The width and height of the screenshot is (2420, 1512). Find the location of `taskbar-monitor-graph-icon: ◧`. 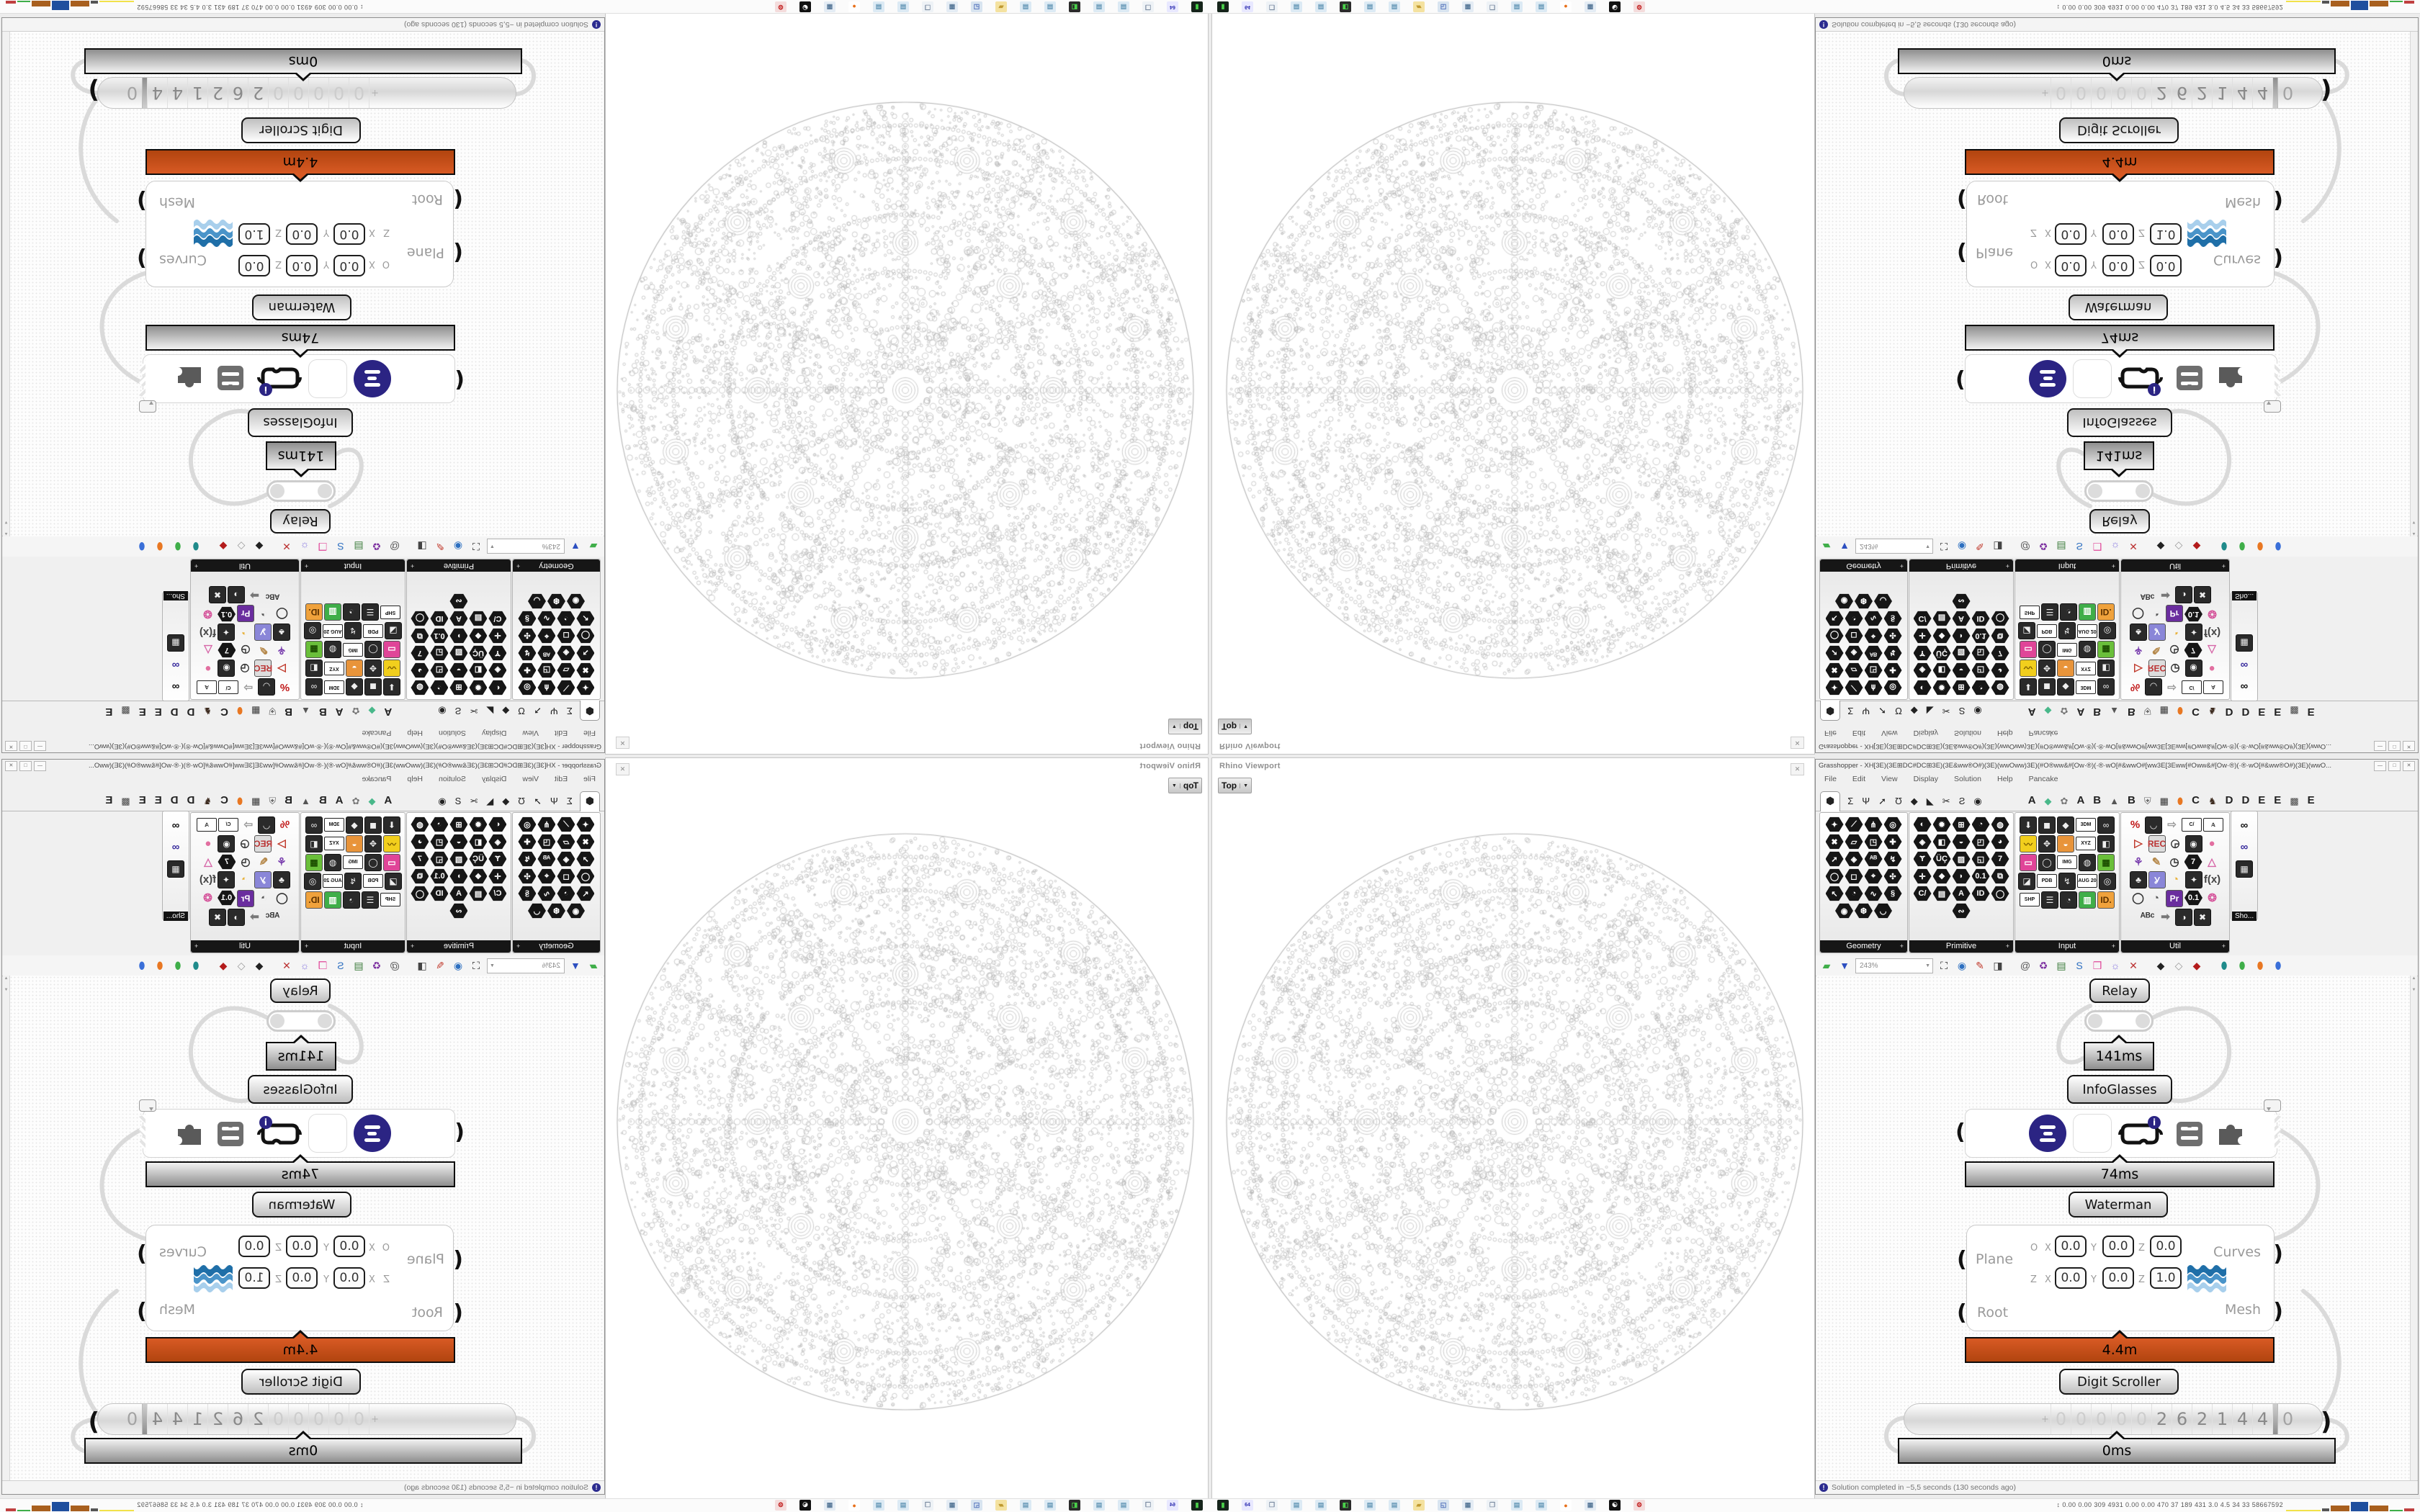

taskbar-monitor-graph-icon: ◧ is located at coordinates (1074, 1505).